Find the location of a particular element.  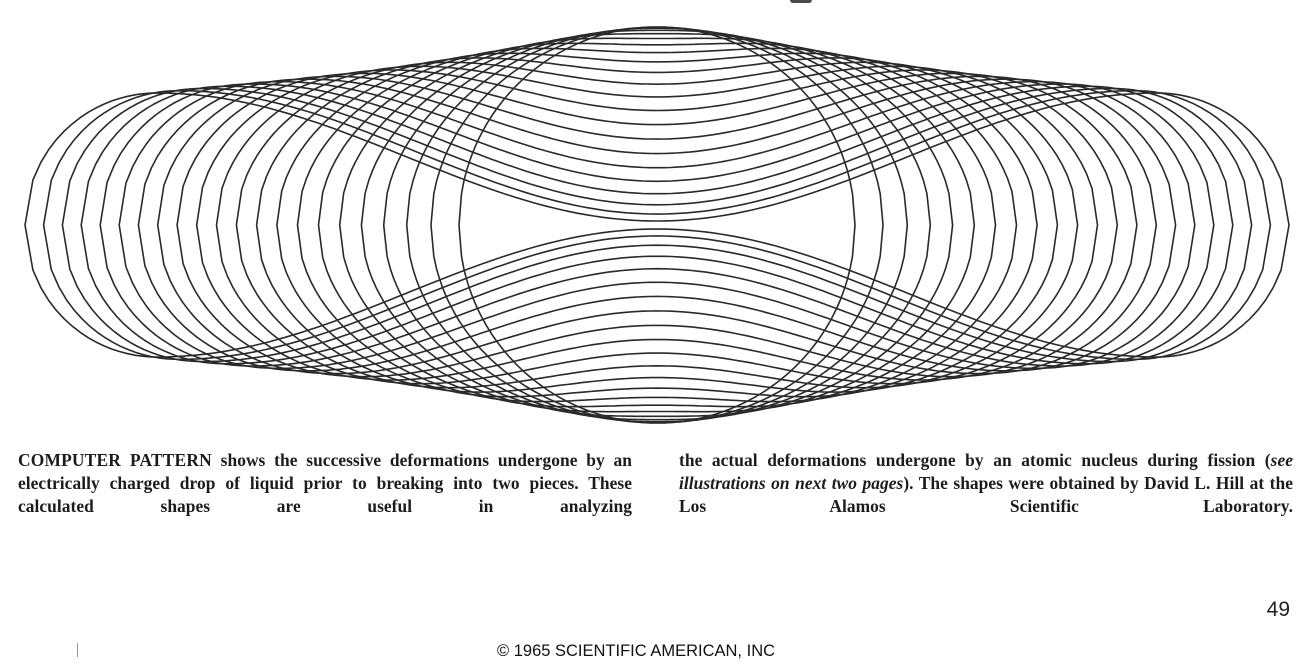

caption-lead: COMPUTER PATTERN is located at coordinates (115, 460).